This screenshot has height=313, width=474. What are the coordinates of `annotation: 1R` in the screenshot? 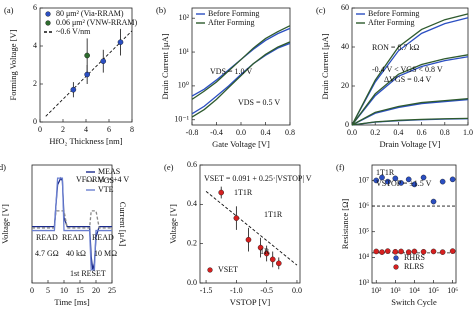 It's located at (265, 251).